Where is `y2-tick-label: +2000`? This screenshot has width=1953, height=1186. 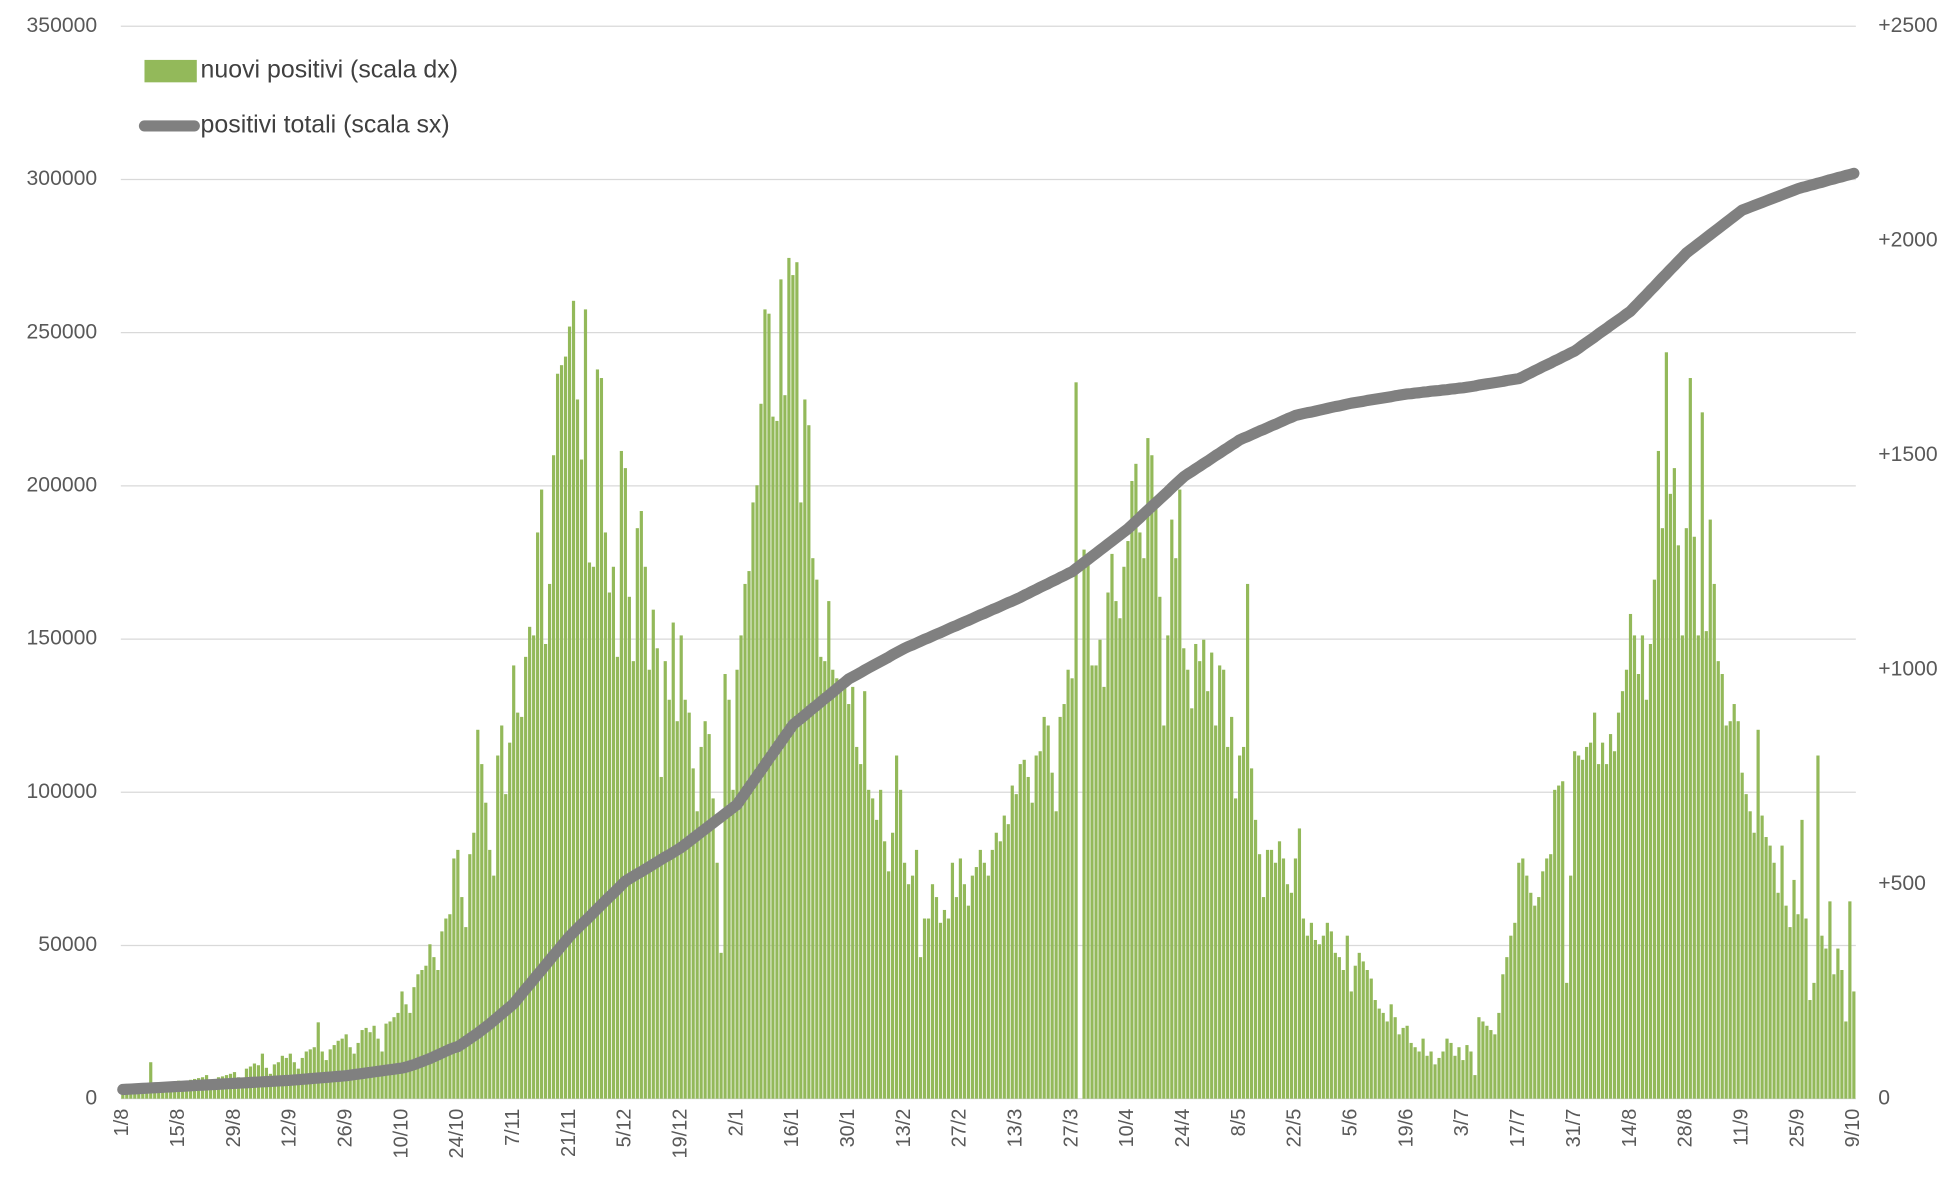
y2-tick-label: +2000 is located at coordinates (1907, 239).